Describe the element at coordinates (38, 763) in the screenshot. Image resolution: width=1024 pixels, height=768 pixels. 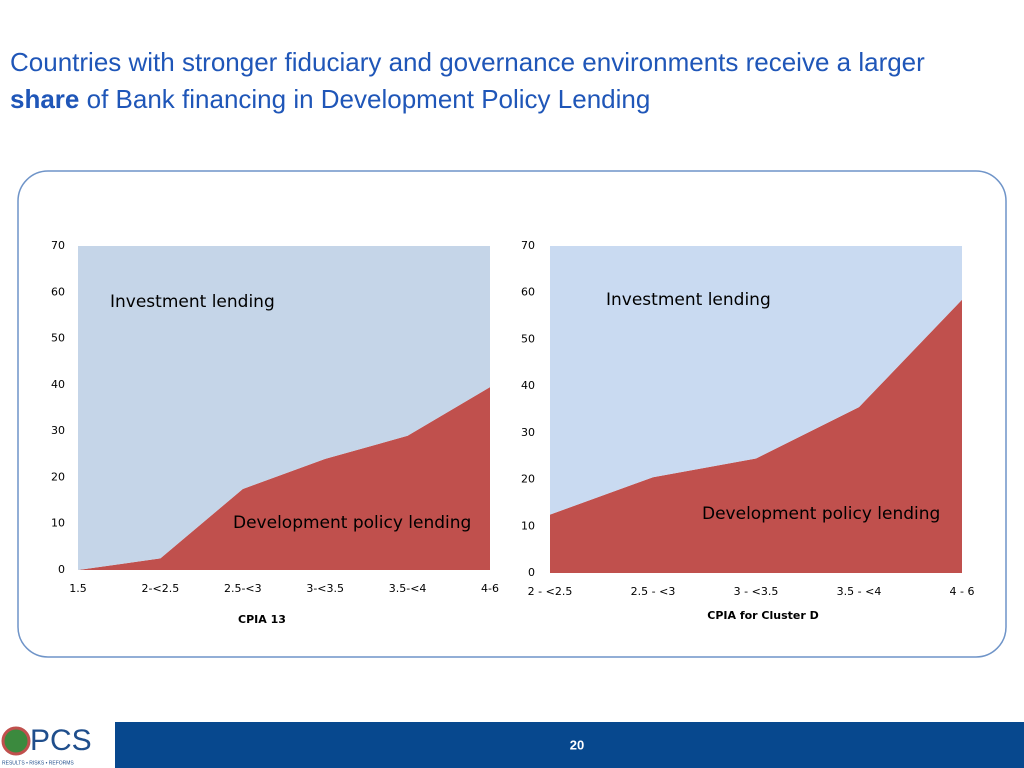
I see `logo-tagline: RESULTS • RISKS • REFORMS` at that location.